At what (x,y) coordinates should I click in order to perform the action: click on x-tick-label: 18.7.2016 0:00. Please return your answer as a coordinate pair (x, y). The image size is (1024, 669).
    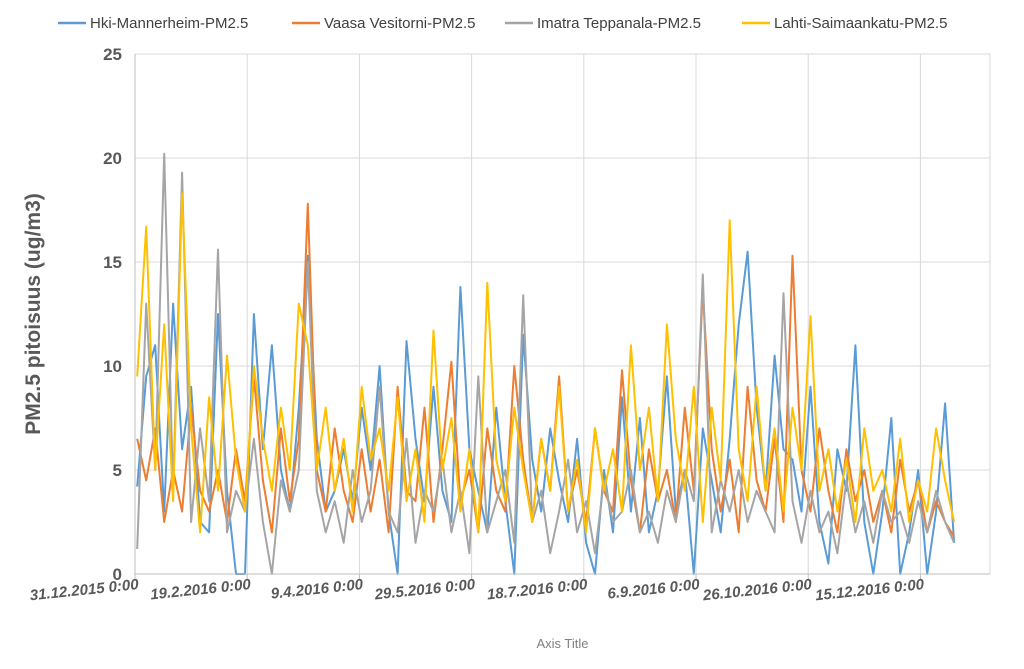
    Looking at the image, I should click on (537, 590).